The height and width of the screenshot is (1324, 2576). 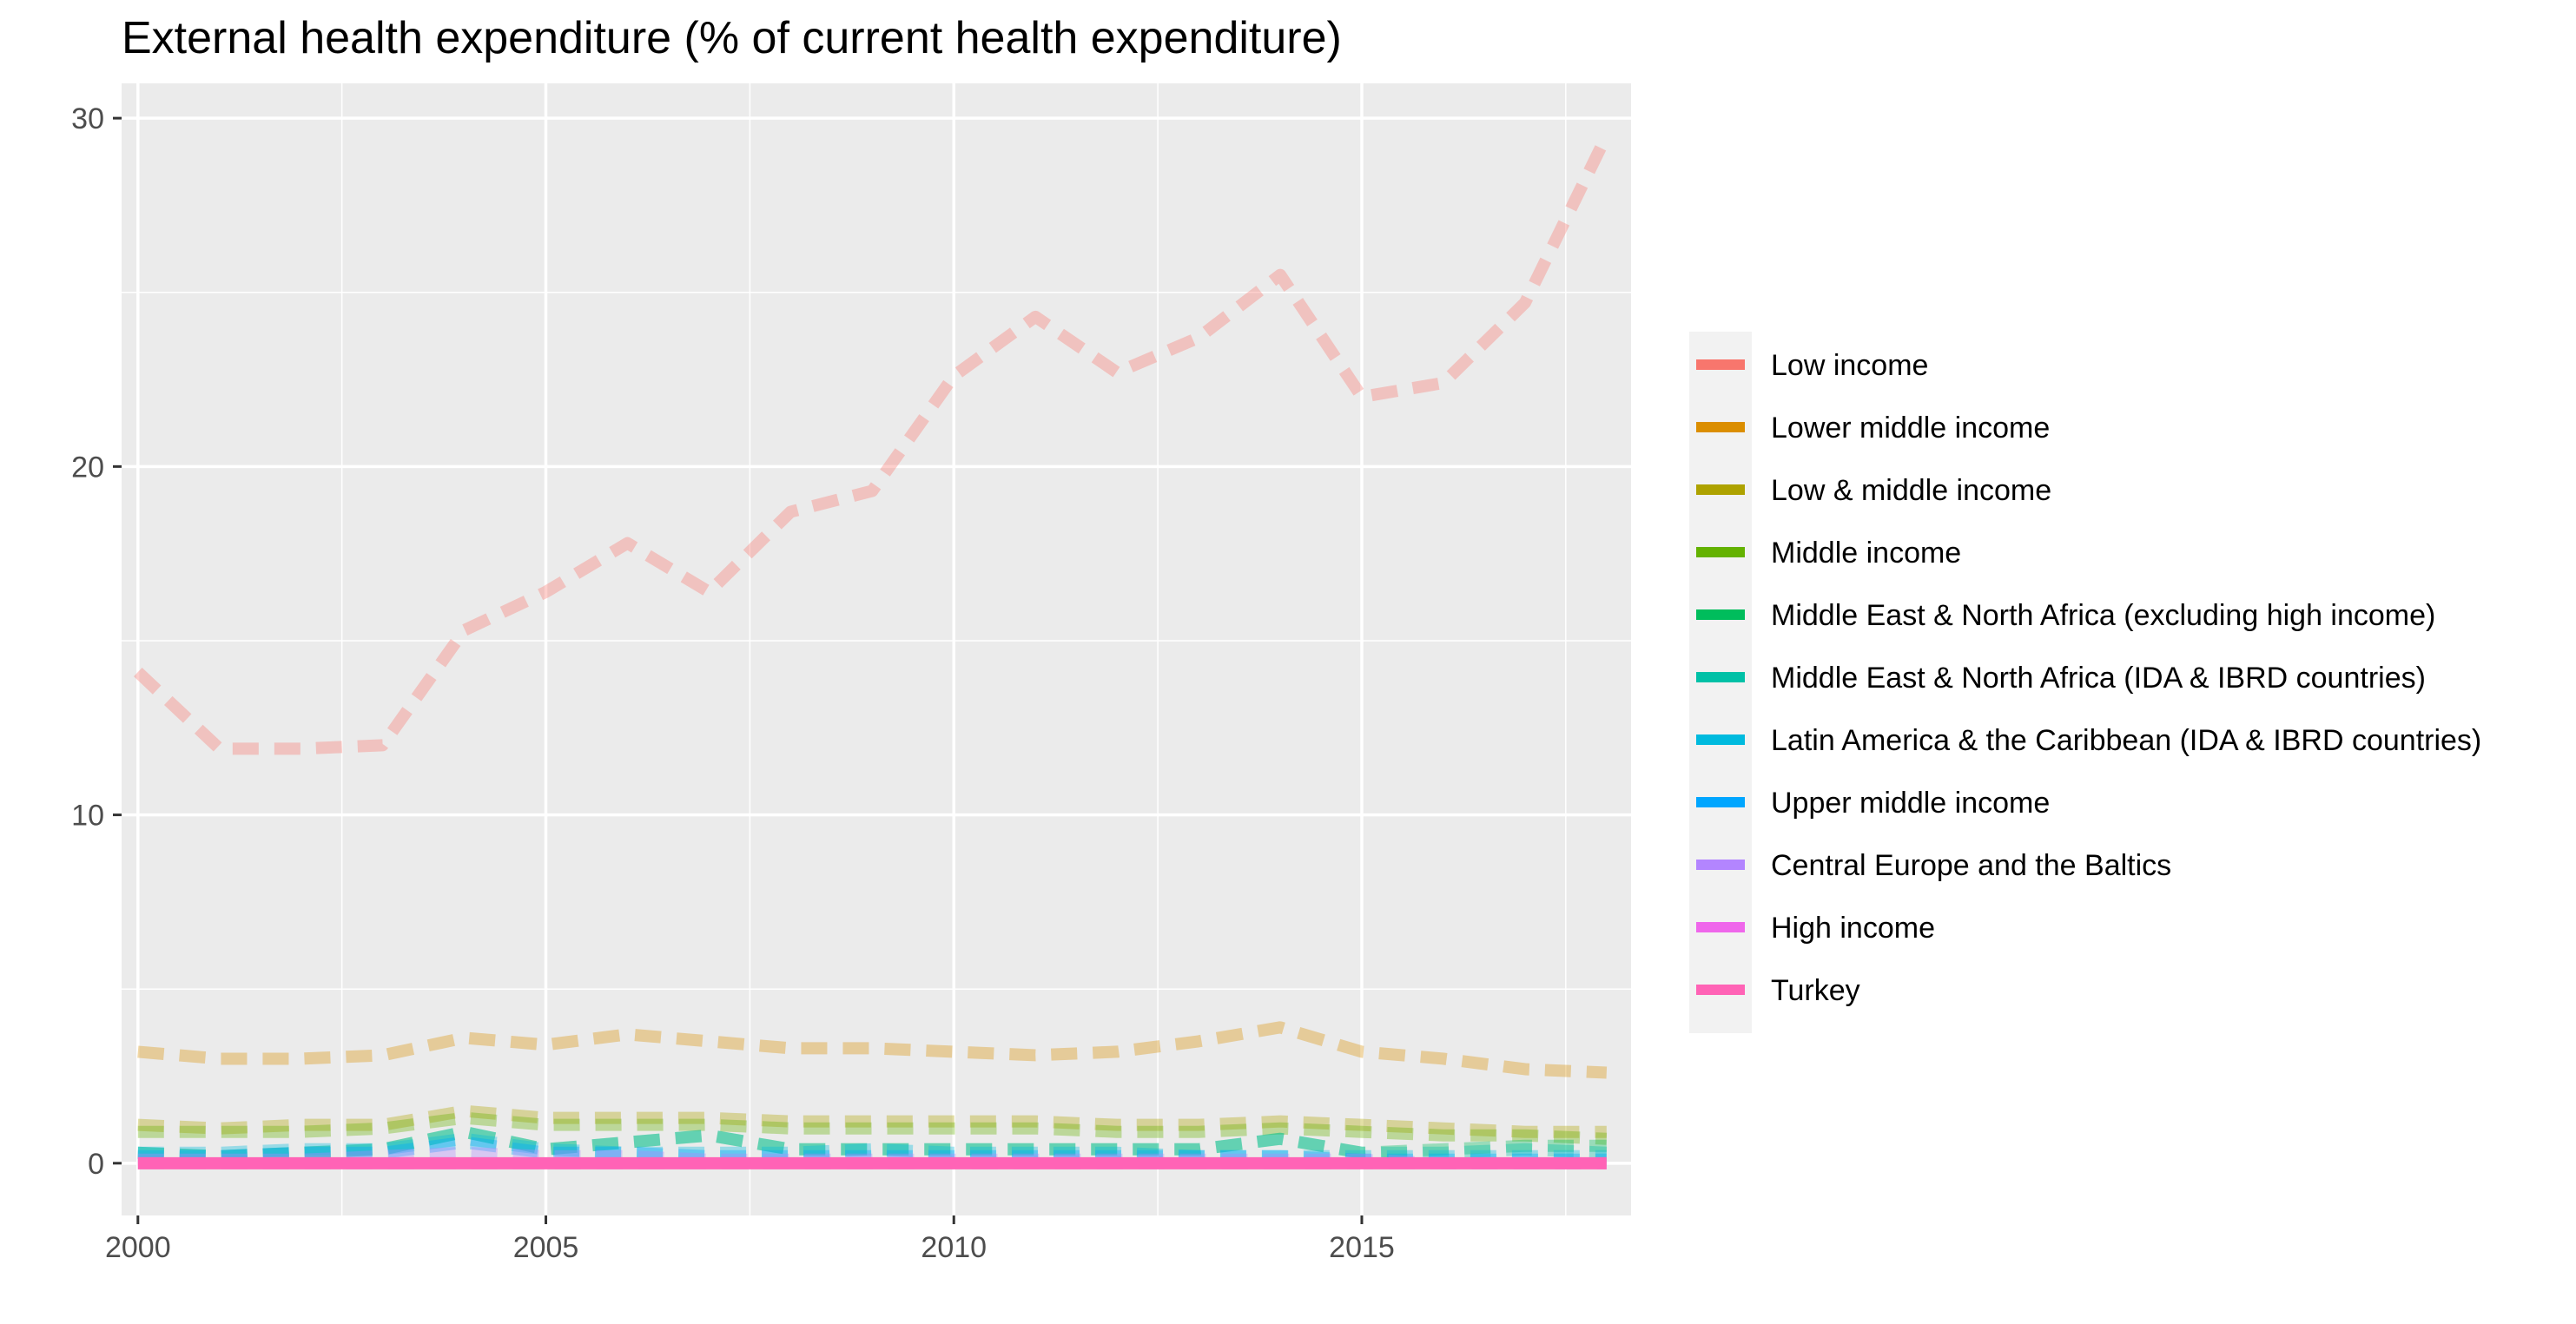 I want to click on y-tick-label: 30, so click(x=87, y=118).